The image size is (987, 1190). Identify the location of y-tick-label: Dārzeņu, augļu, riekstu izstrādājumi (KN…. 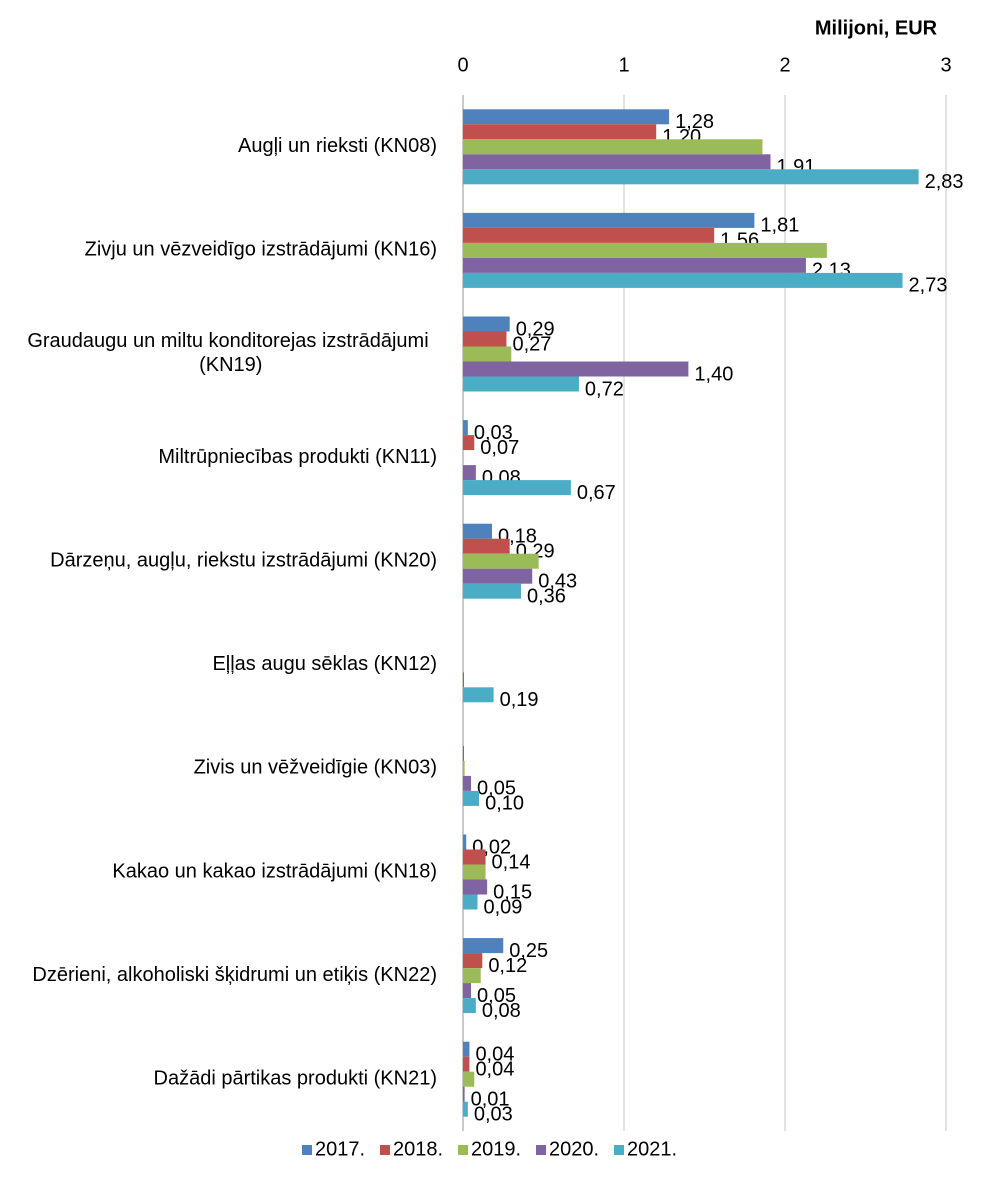
(243, 560).